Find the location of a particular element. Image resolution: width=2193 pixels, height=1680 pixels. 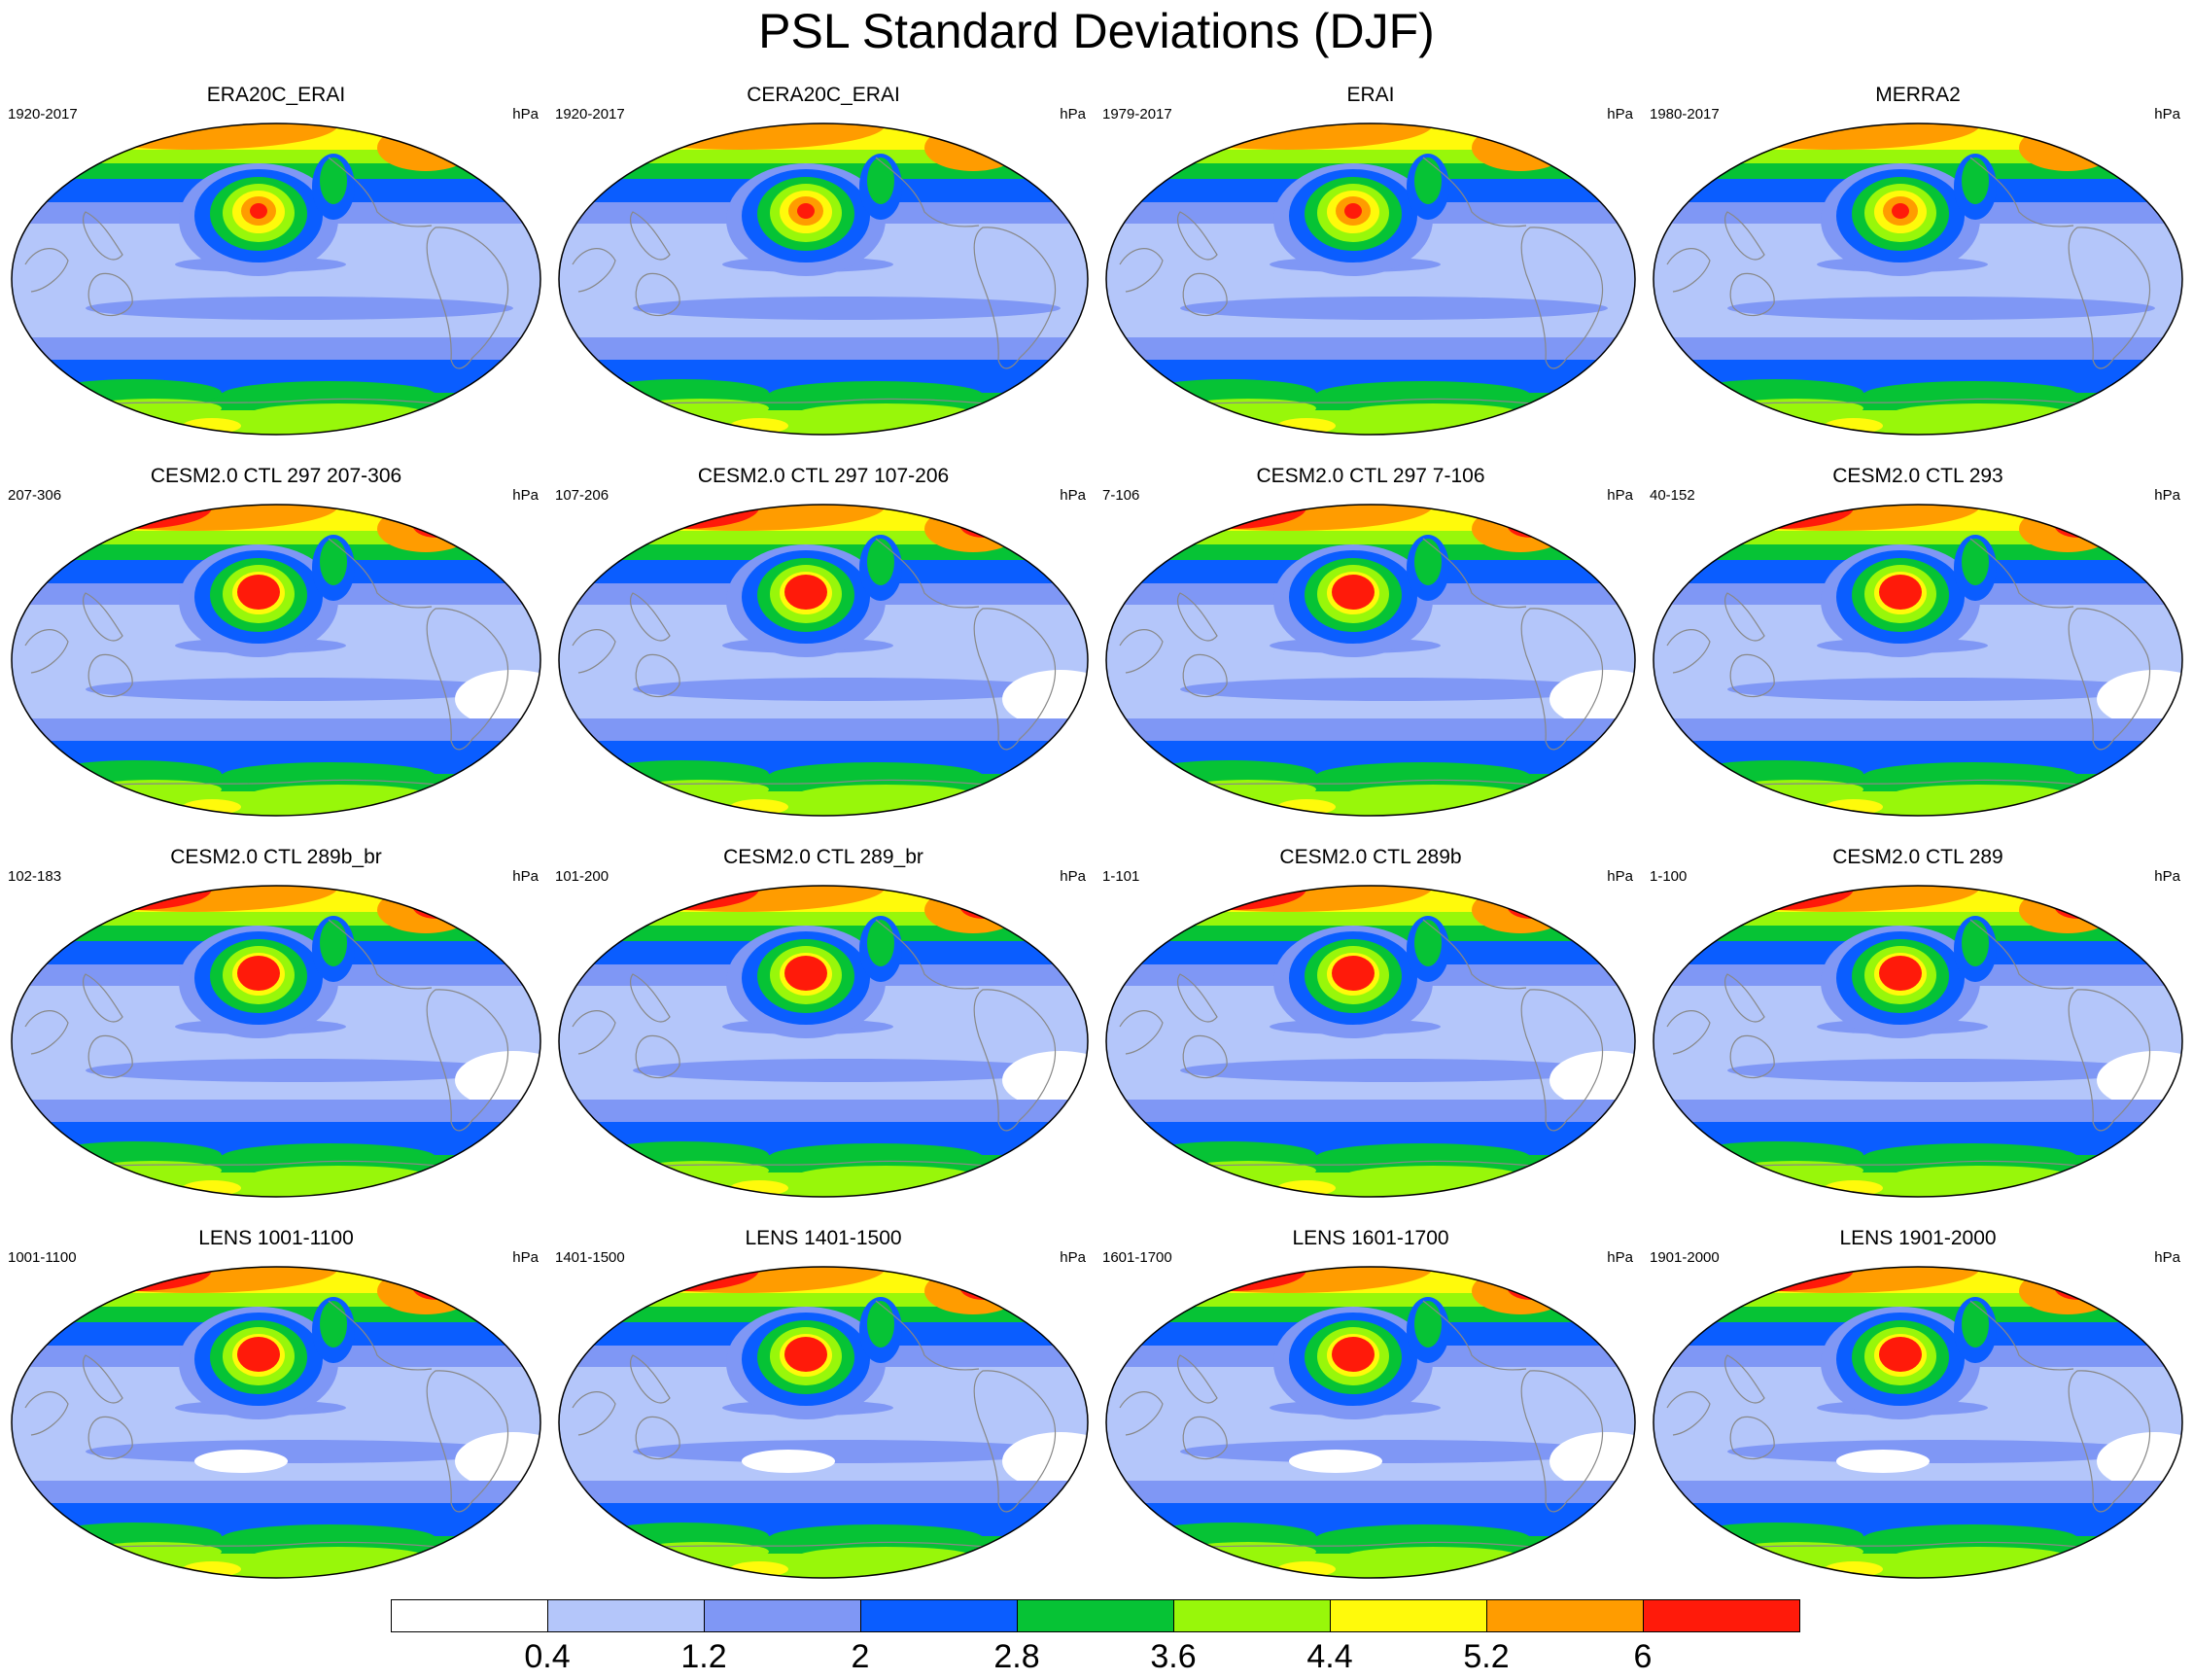

map-panel: CESM2.0 CTL 297 207-306 207-306 hPa is located at coordinates (276, 647).